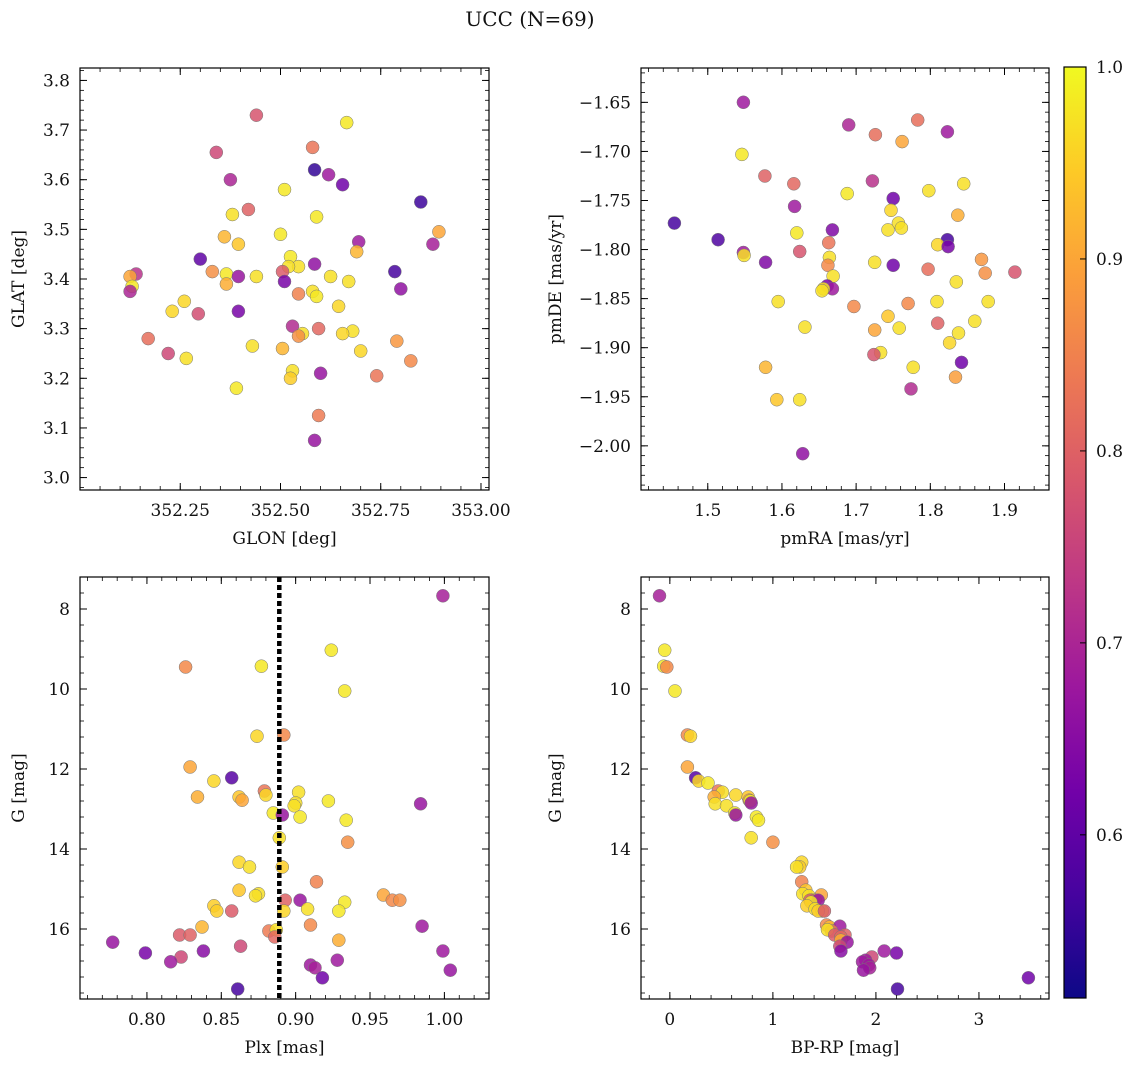 This screenshot has height=1067, width=1136. I want to click on y-tick-label: 8, so click(625, 610).